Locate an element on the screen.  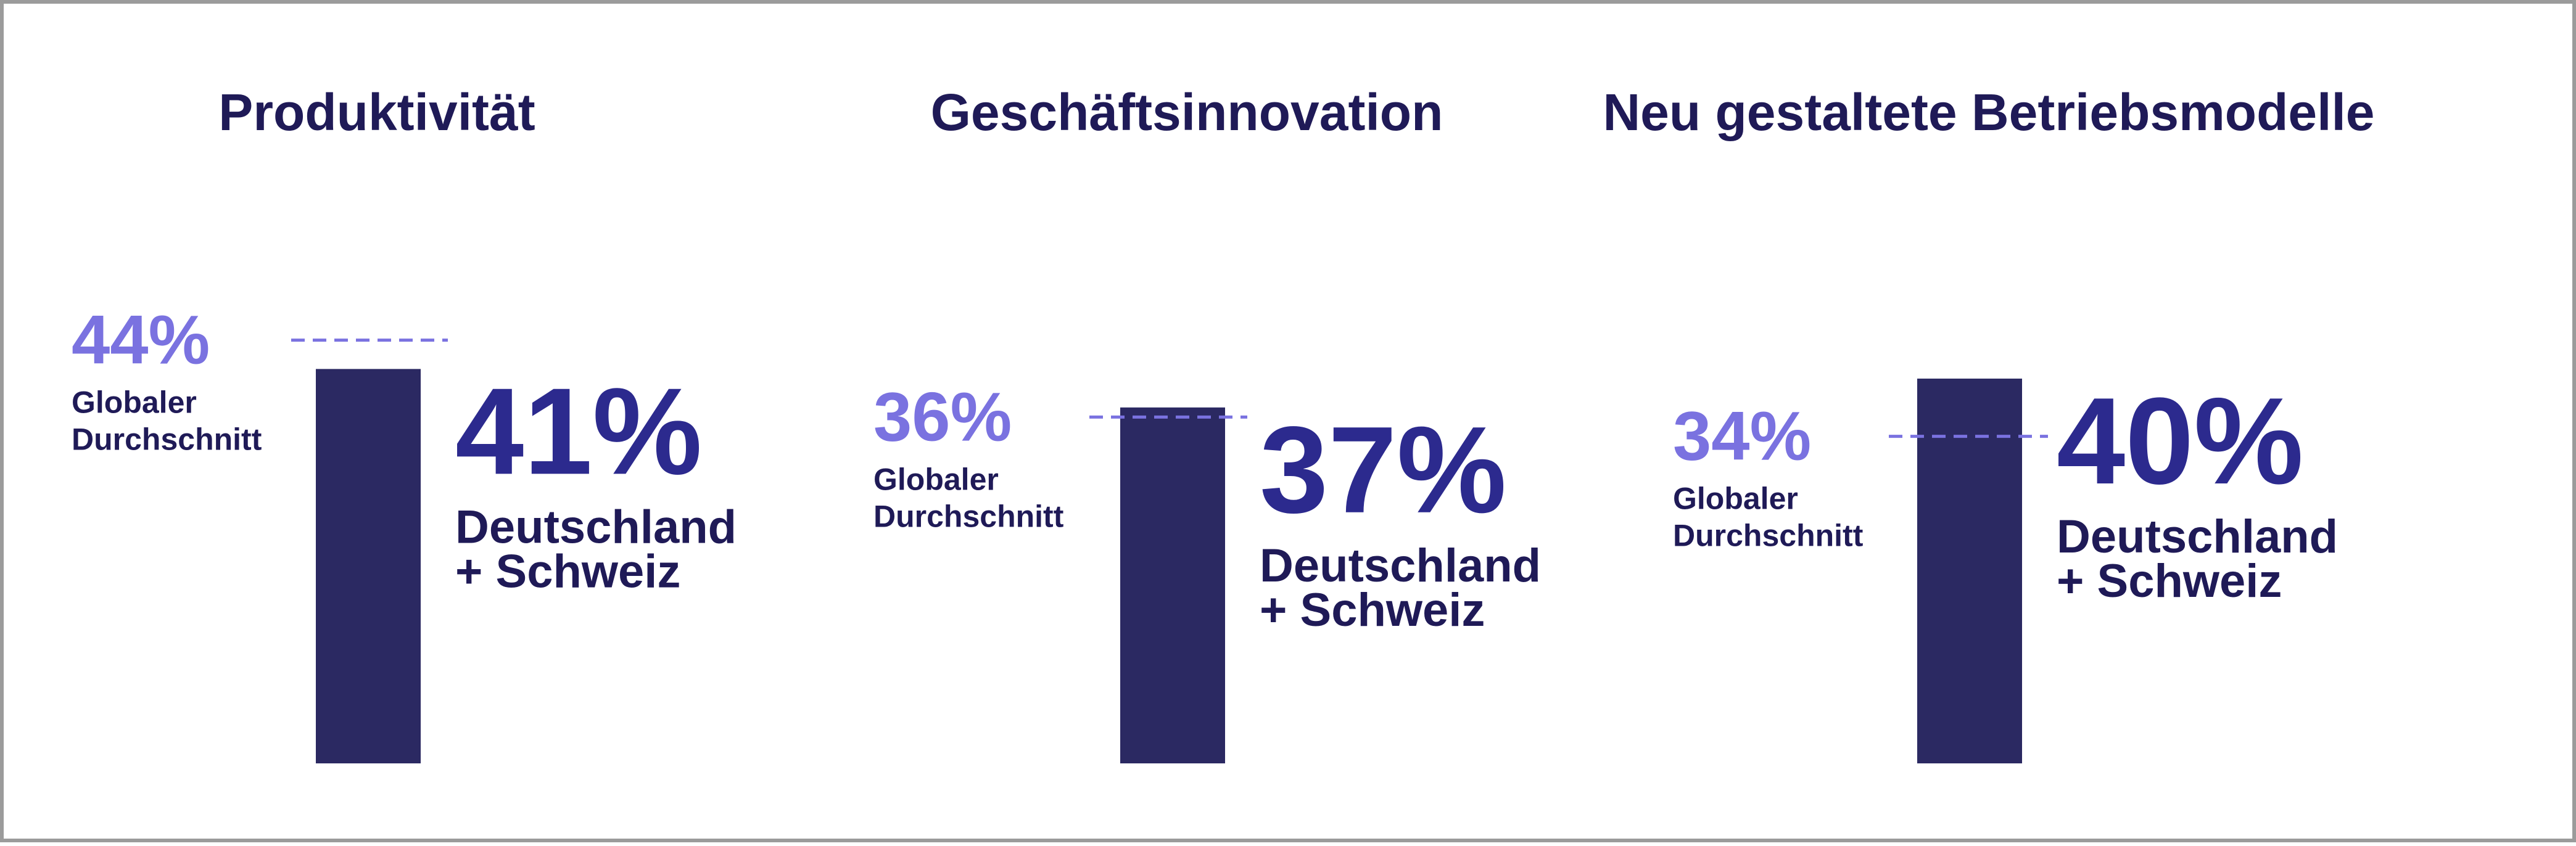
region-value: 41% is located at coordinates (578, 432).